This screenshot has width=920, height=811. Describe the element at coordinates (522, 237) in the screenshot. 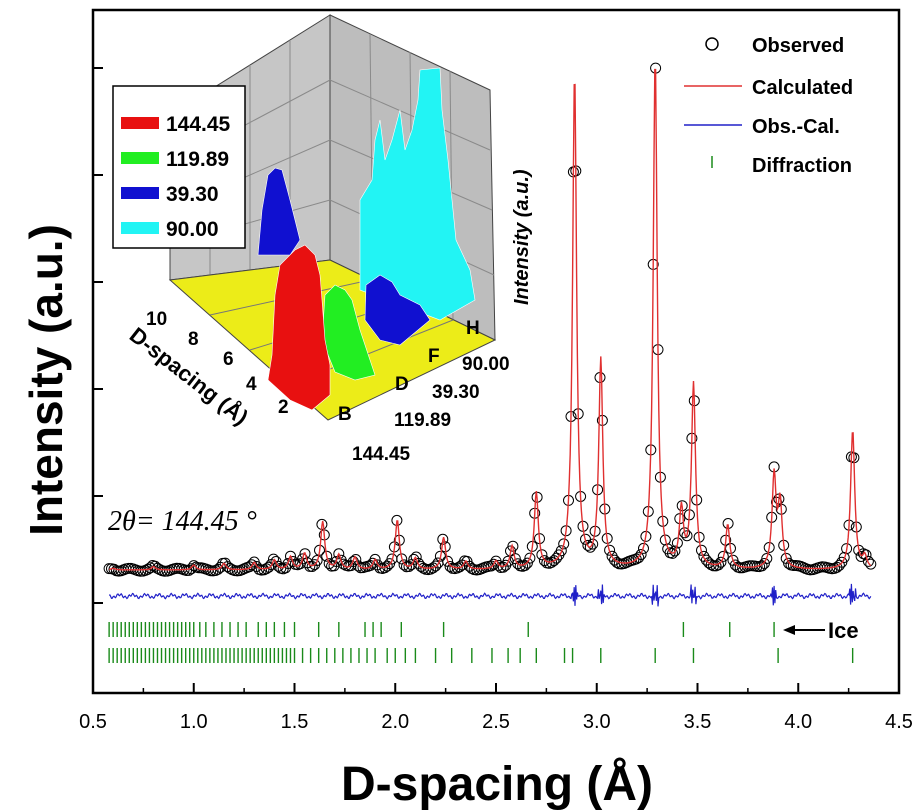

I see `inset-y-axis-label: Intensity (a.u.)` at that location.